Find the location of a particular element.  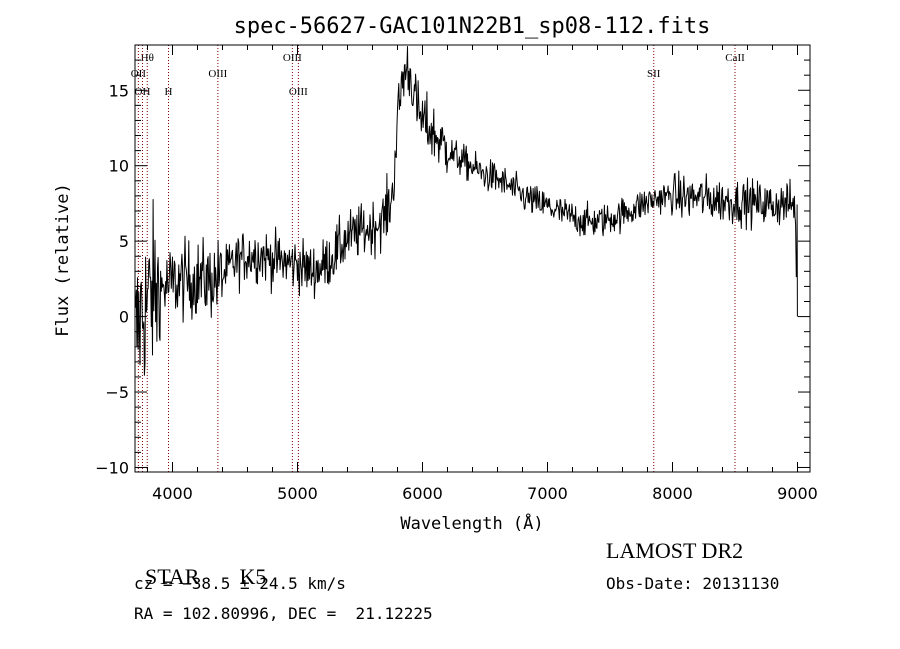

y-tick-label: 0 is located at coordinates (124, 317).